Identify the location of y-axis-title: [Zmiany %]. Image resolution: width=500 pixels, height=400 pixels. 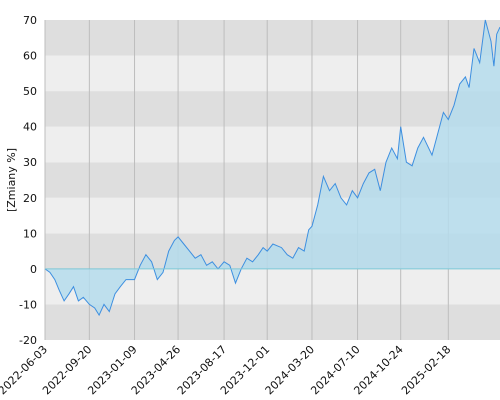
(11, 180).